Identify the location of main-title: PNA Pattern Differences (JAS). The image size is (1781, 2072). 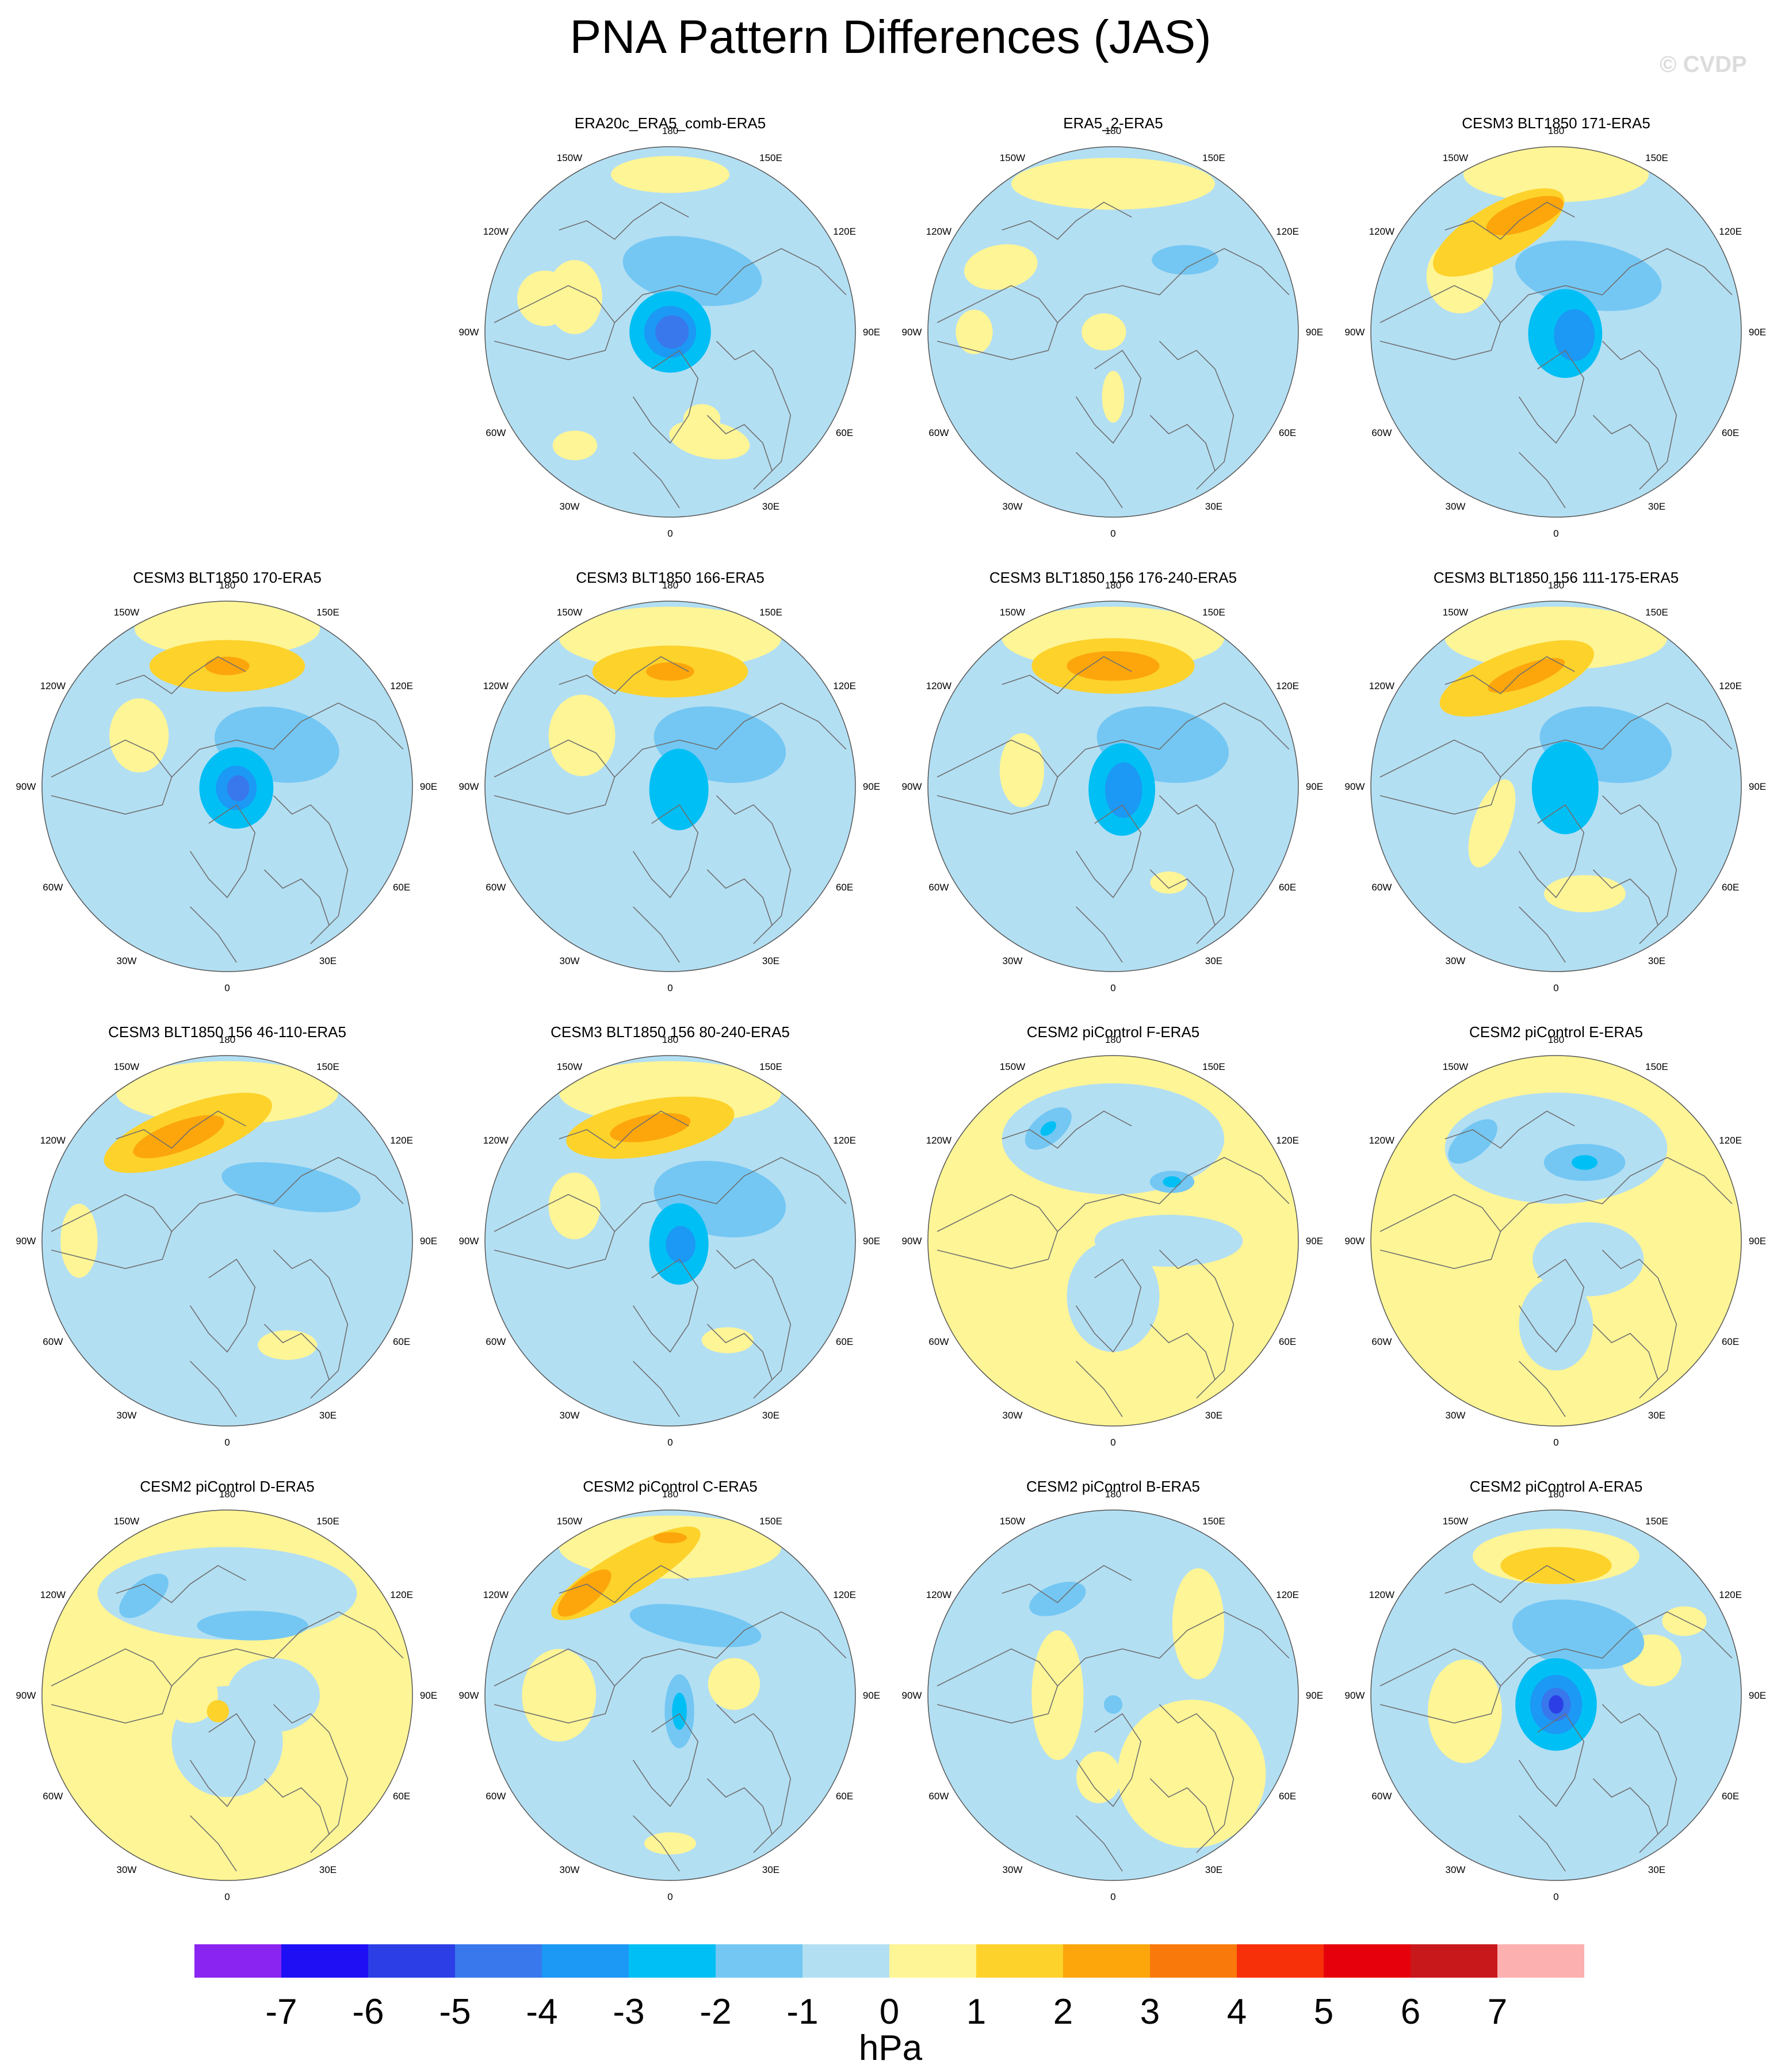
(890, 37).